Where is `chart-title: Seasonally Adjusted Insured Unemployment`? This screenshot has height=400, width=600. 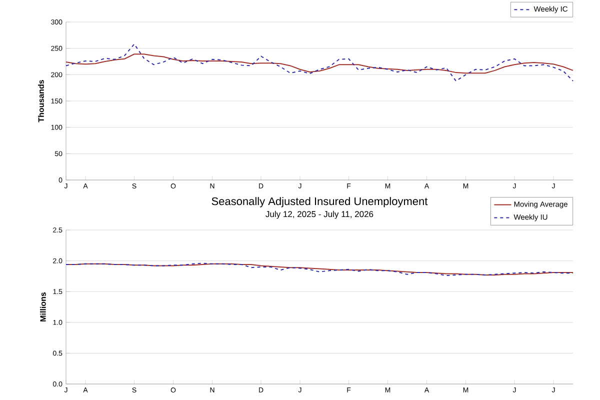 chart-title: Seasonally Adjusted Insured Unemployment is located at coordinates (320, 202).